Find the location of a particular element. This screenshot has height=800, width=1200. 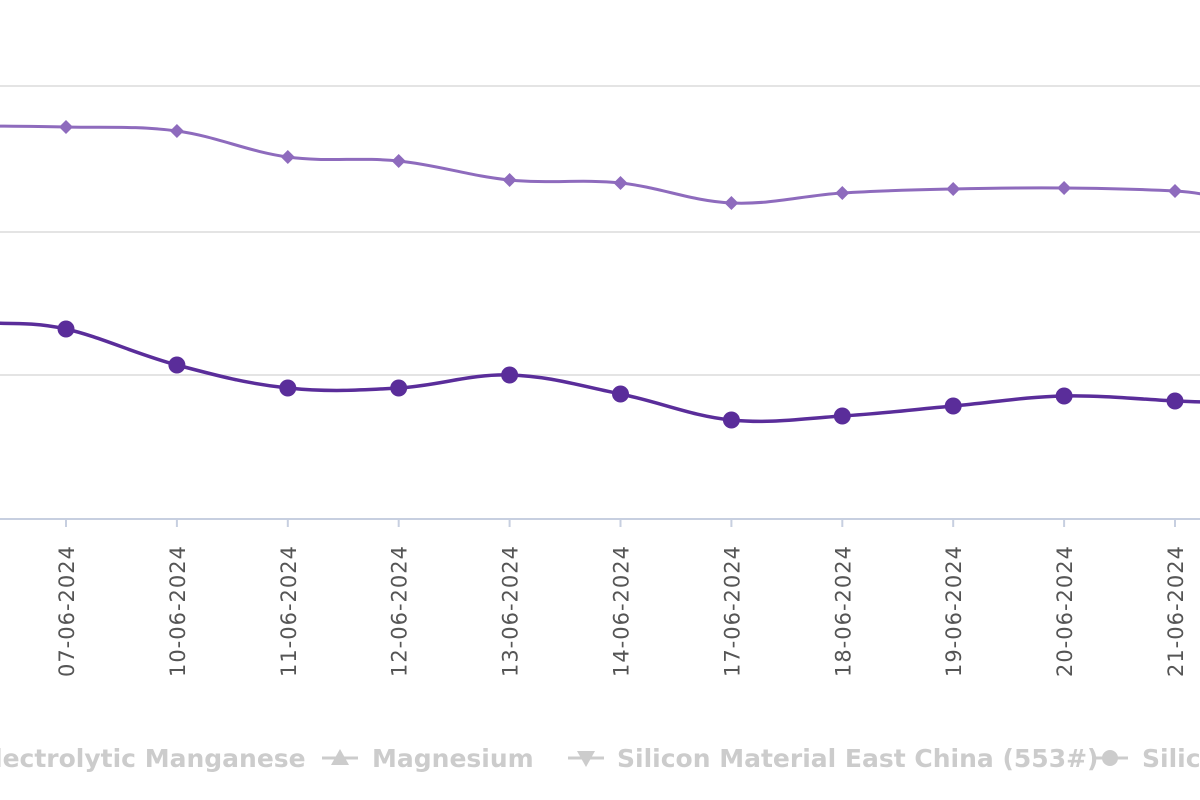

series-line is located at coordinates (600, 164).